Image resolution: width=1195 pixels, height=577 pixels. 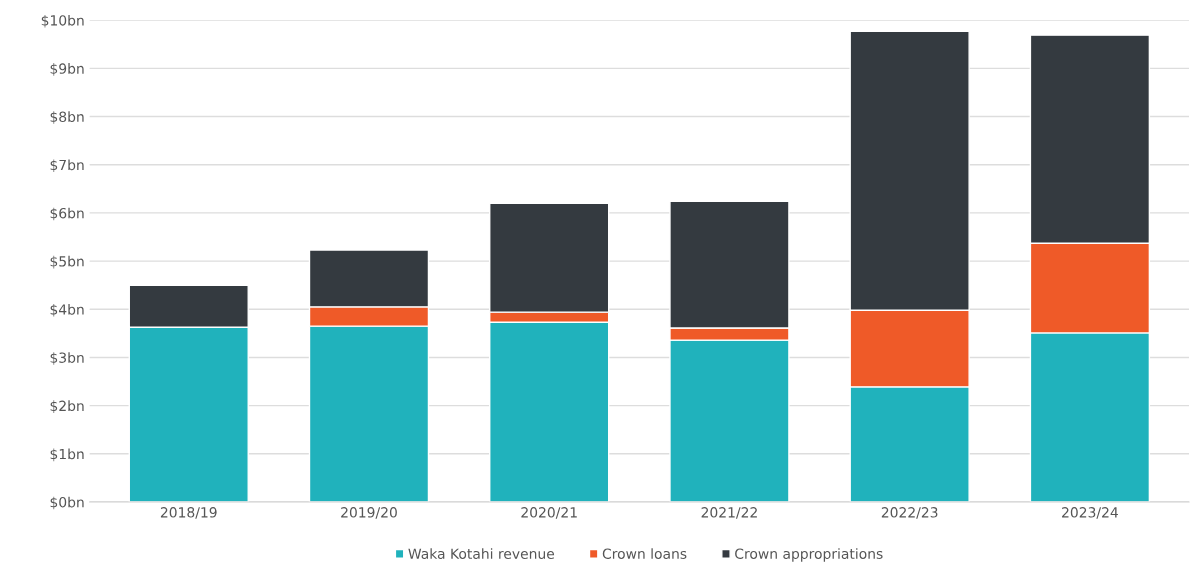 I want to click on y-tick-label: $10bn, so click(x=62, y=21).